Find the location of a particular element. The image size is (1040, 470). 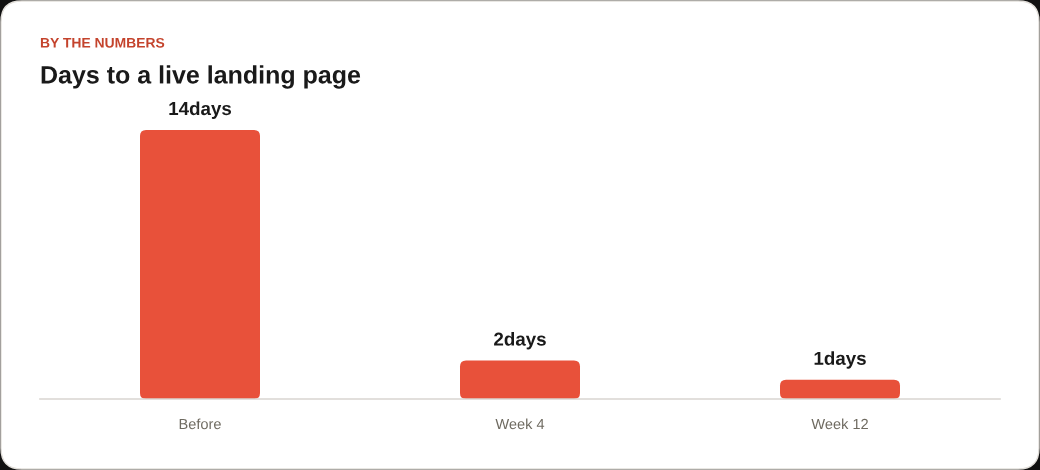

data-label: 14days is located at coordinates (200, 110).